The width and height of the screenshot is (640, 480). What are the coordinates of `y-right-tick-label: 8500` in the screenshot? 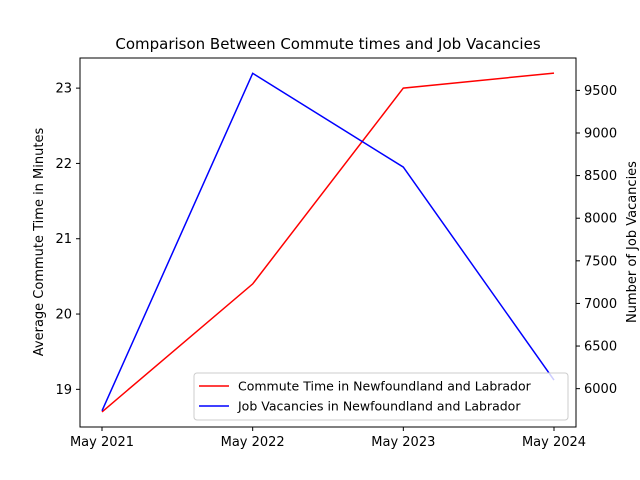 It's located at (600, 176).